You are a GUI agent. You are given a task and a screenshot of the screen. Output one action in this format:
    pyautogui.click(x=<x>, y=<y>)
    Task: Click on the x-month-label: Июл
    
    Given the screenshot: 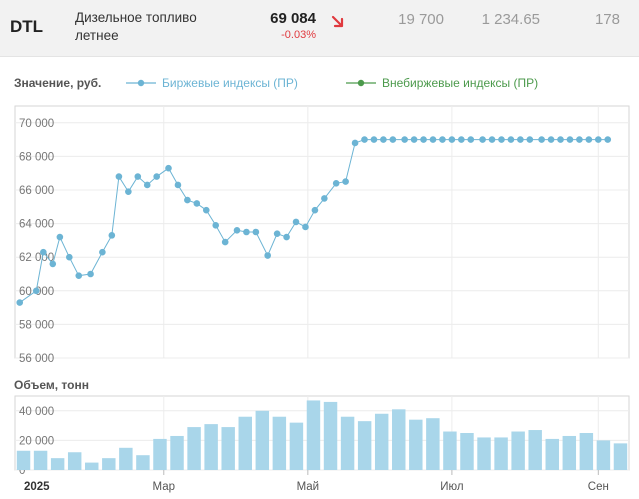 What is the action you would take?
    pyautogui.click(x=451, y=487)
    